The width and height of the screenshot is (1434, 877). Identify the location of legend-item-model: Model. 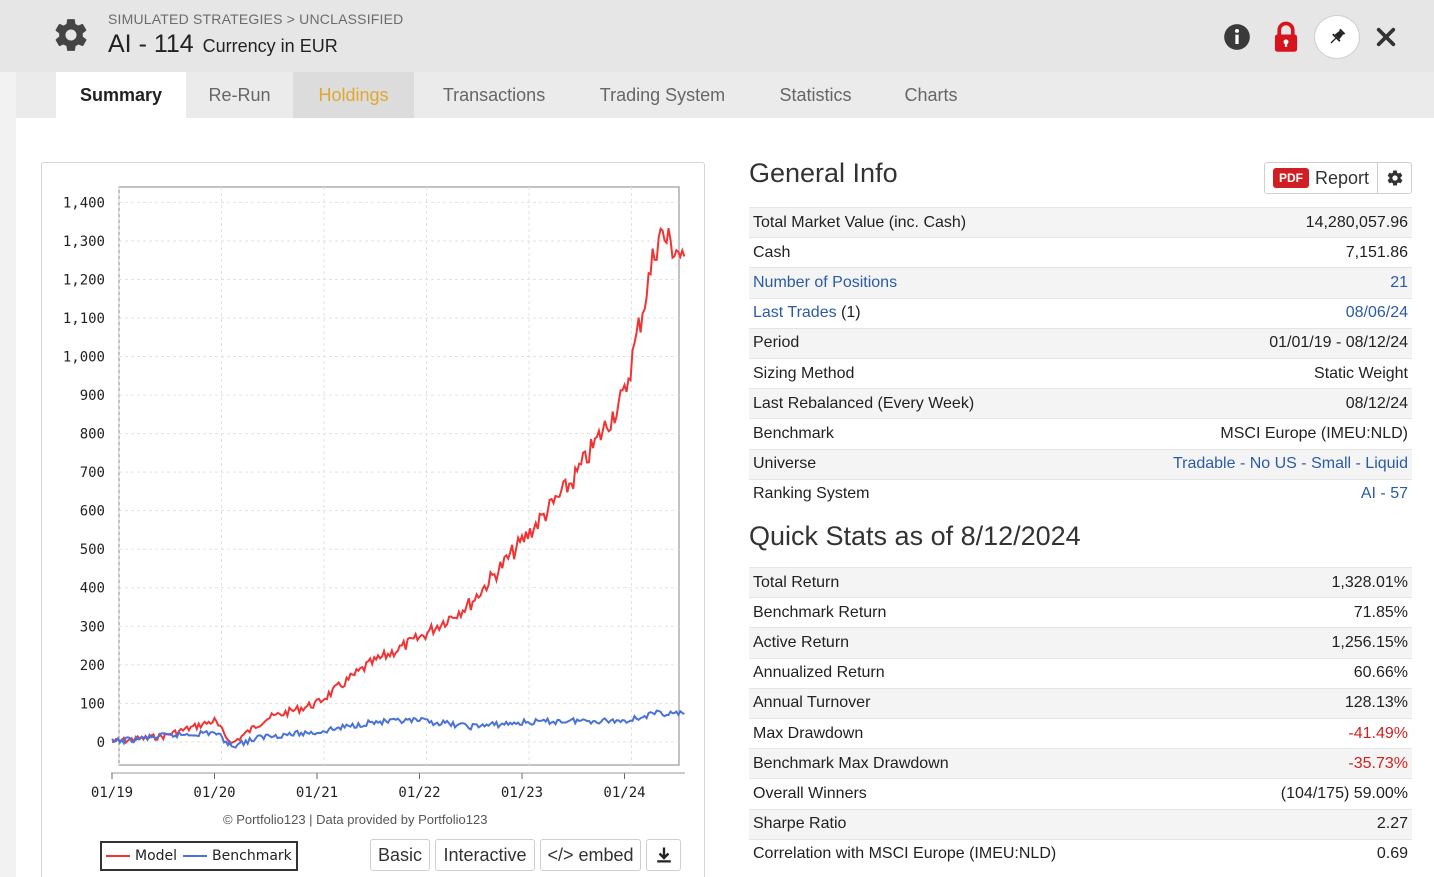
(141, 856).